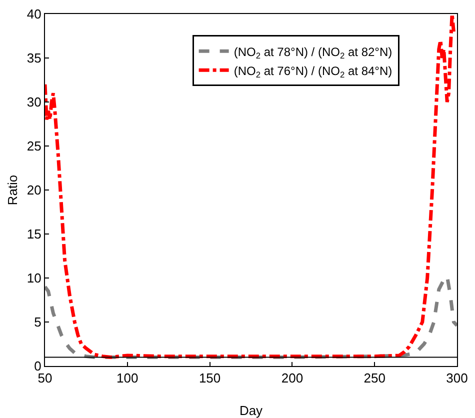  Describe the element at coordinates (34, 146) in the screenshot. I see `y-tick-label: 25` at that location.